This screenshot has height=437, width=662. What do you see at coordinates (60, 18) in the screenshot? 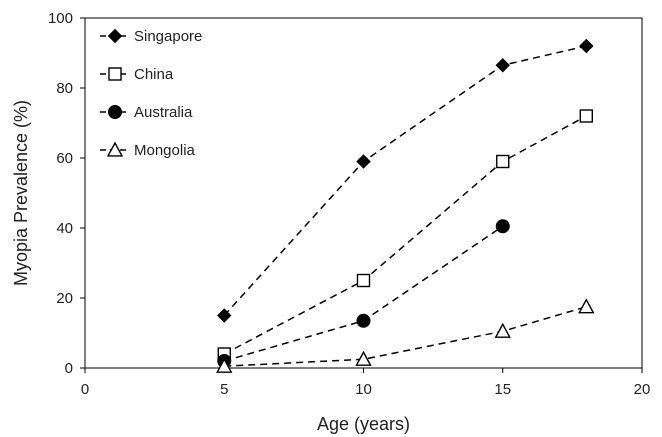
I see `y-tick-label: 100` at bounding box center [60, 18].